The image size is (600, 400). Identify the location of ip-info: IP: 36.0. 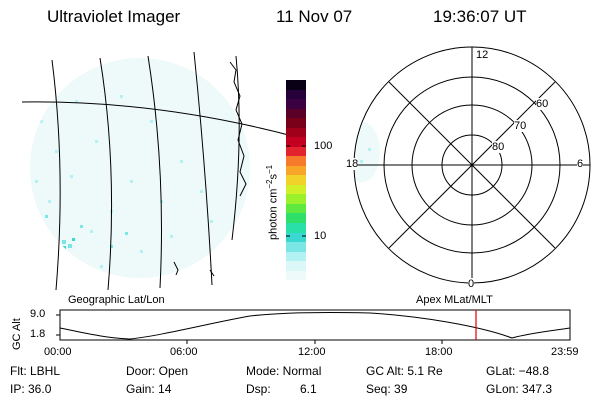
(31, 389).